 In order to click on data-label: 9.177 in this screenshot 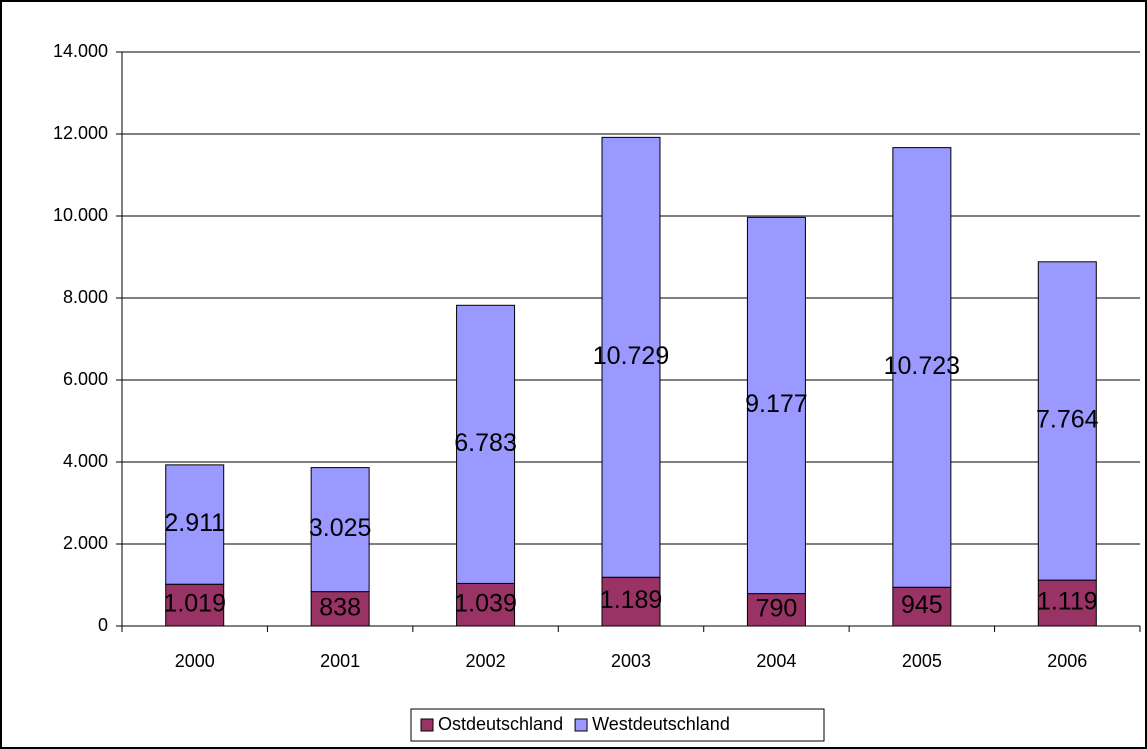, I will do `click(776, 404)`.